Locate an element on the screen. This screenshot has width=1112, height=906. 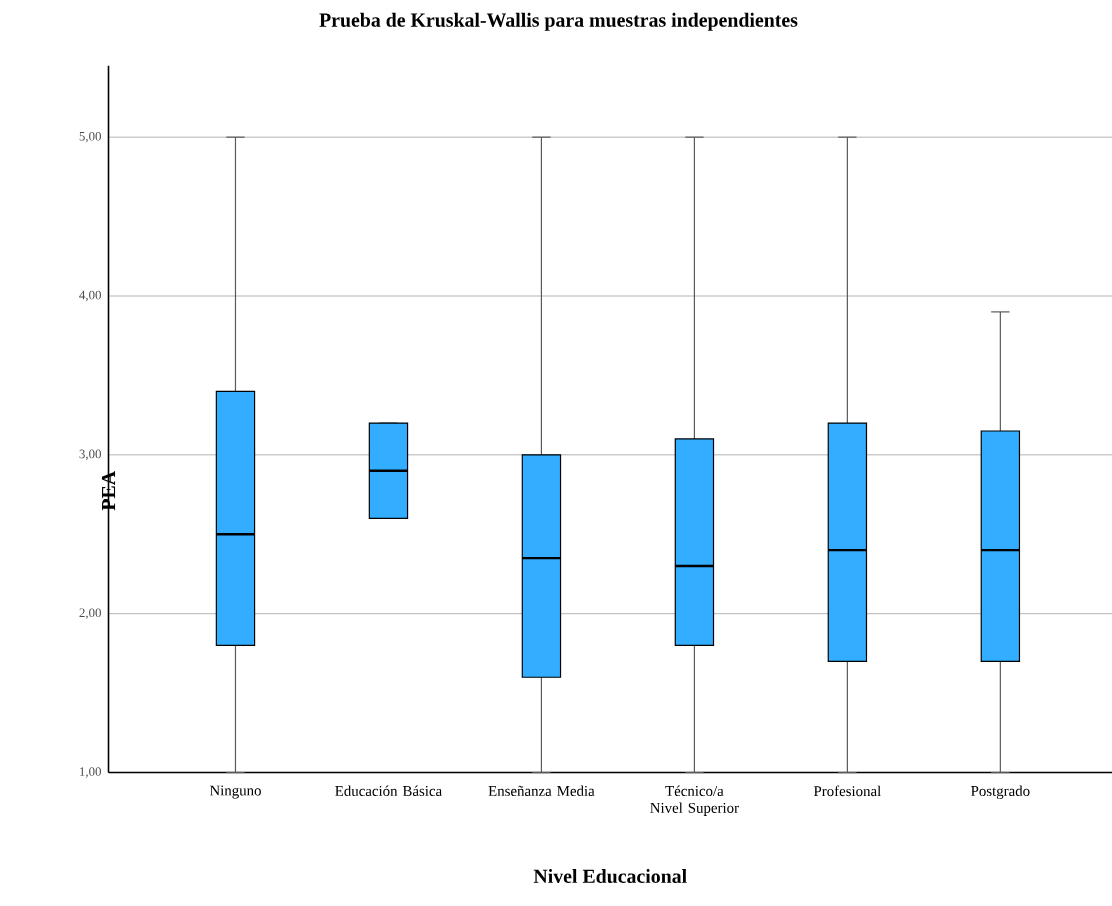
chart-title: Prueba de Kruskal-Wallis para muestras independientes is located at coordinates (558, 21).